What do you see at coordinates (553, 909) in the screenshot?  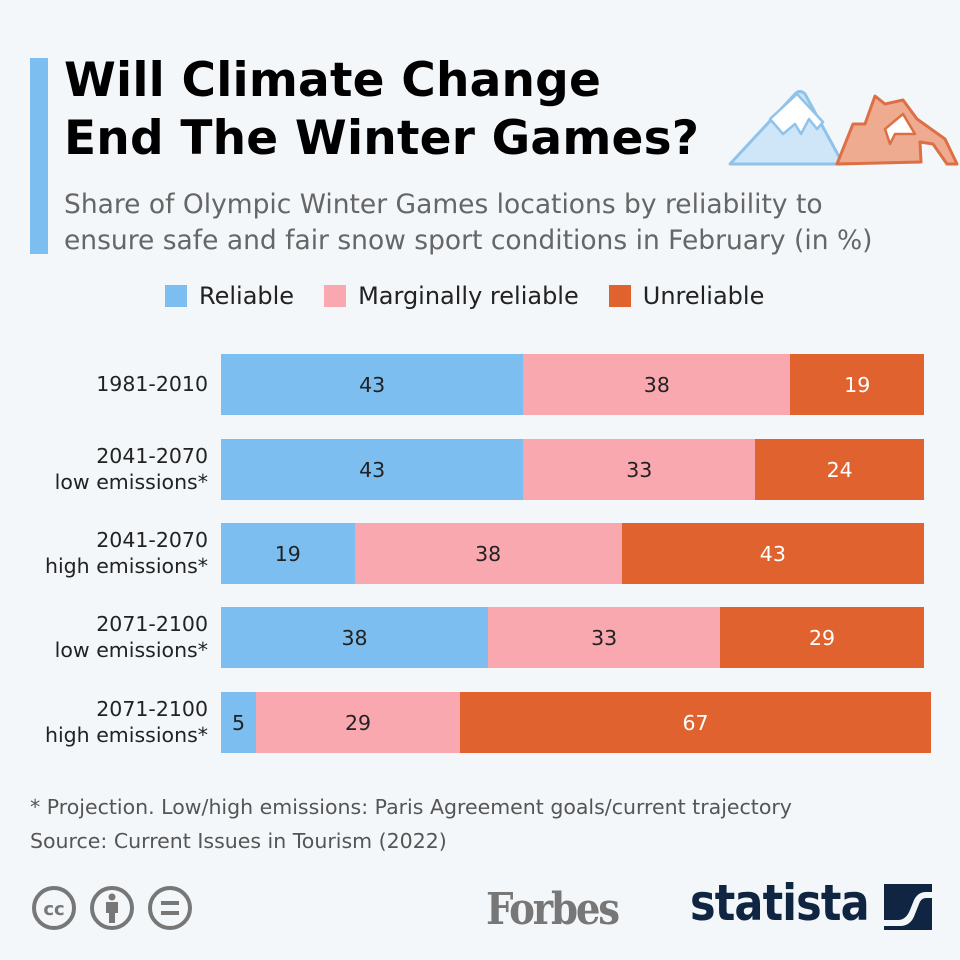 I see `forbes-logo: Forbes` at bounding box center [553, 909].